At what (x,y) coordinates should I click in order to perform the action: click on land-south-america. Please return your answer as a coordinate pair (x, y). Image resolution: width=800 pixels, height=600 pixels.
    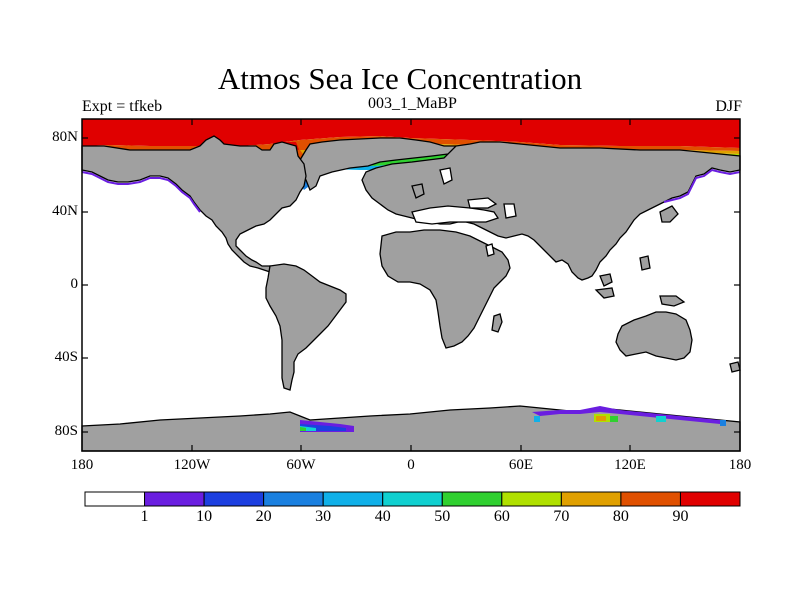
    Looking at the image, I should click on (306, 327).